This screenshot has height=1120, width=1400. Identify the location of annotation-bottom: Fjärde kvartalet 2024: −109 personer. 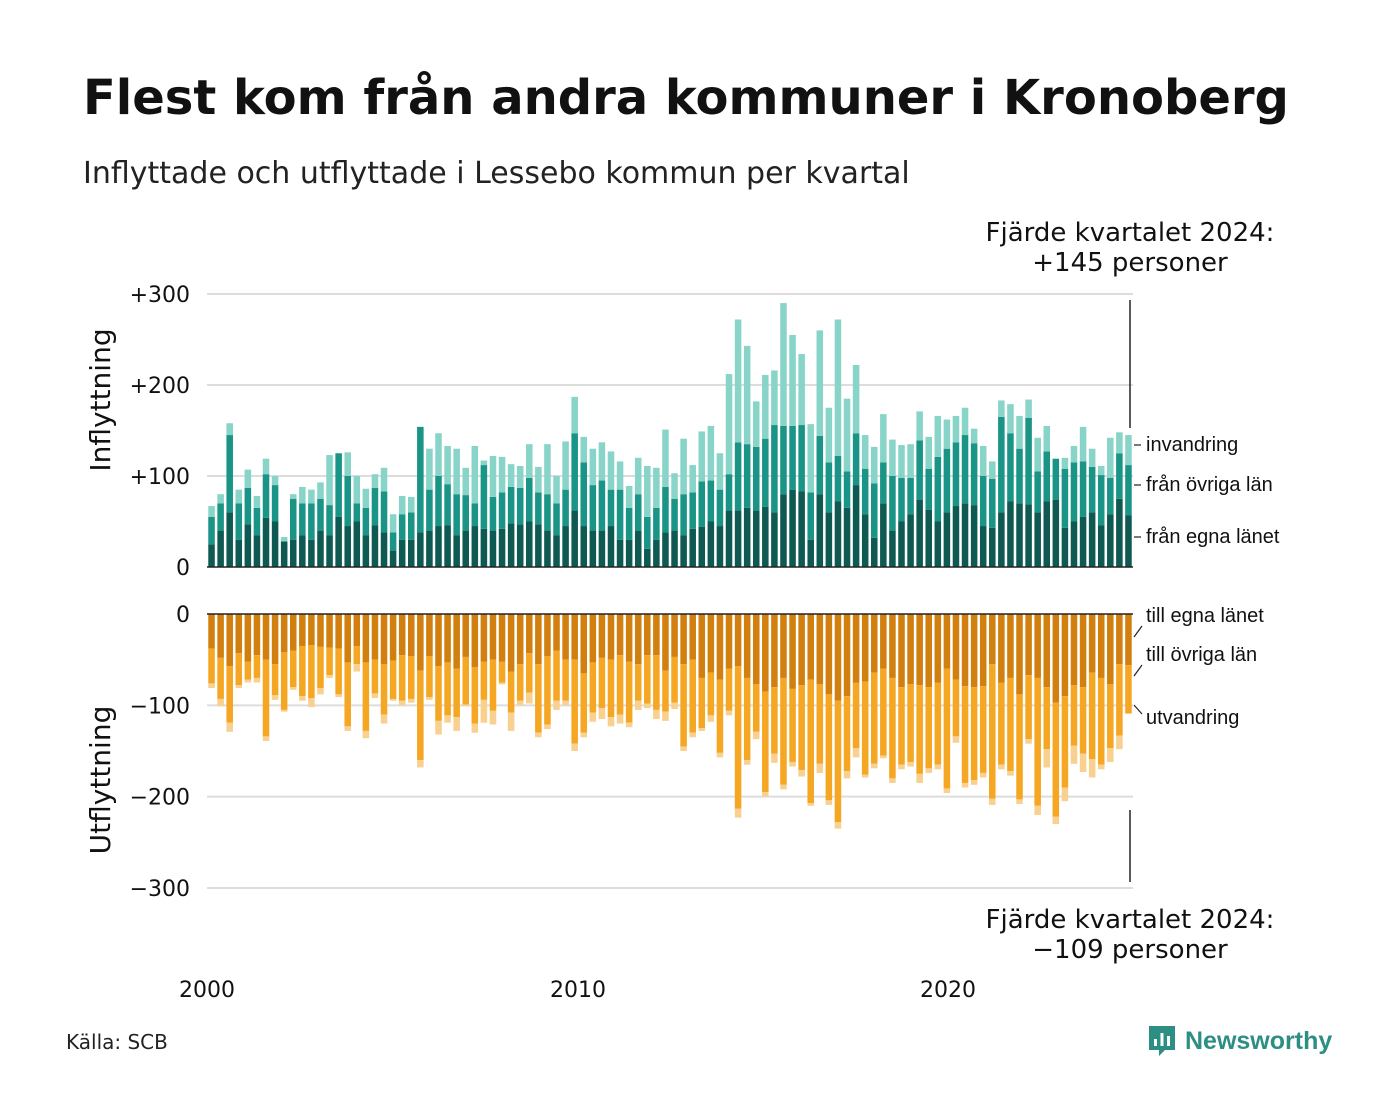
(1130, 935).